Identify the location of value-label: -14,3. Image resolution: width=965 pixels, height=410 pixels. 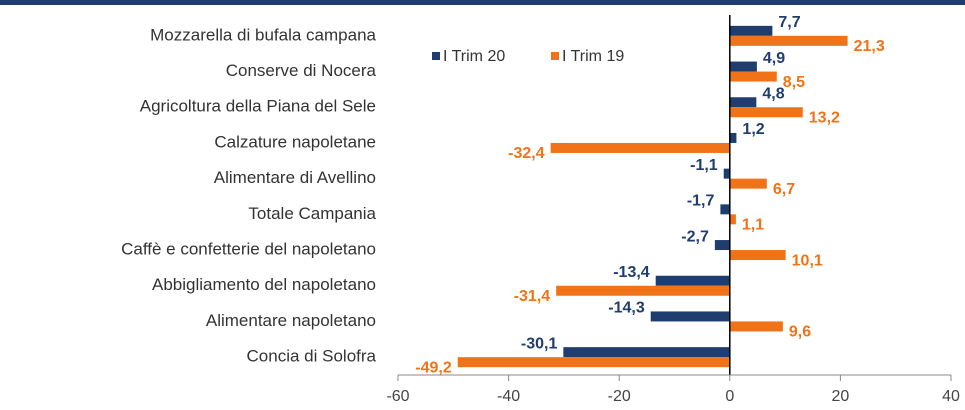
(626, 308).